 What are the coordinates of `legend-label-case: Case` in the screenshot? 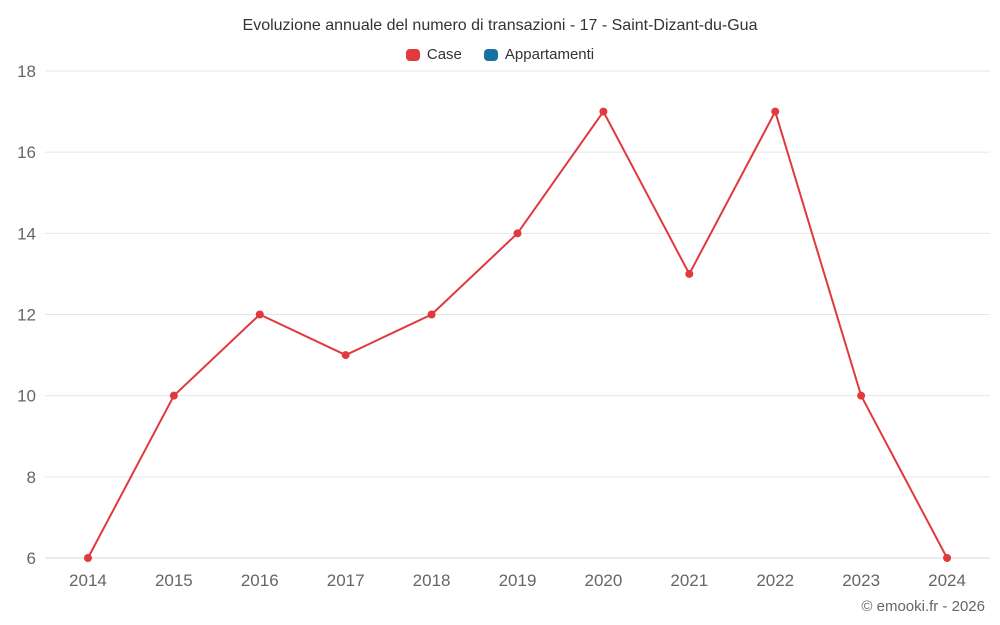 It's located at (444, 54).